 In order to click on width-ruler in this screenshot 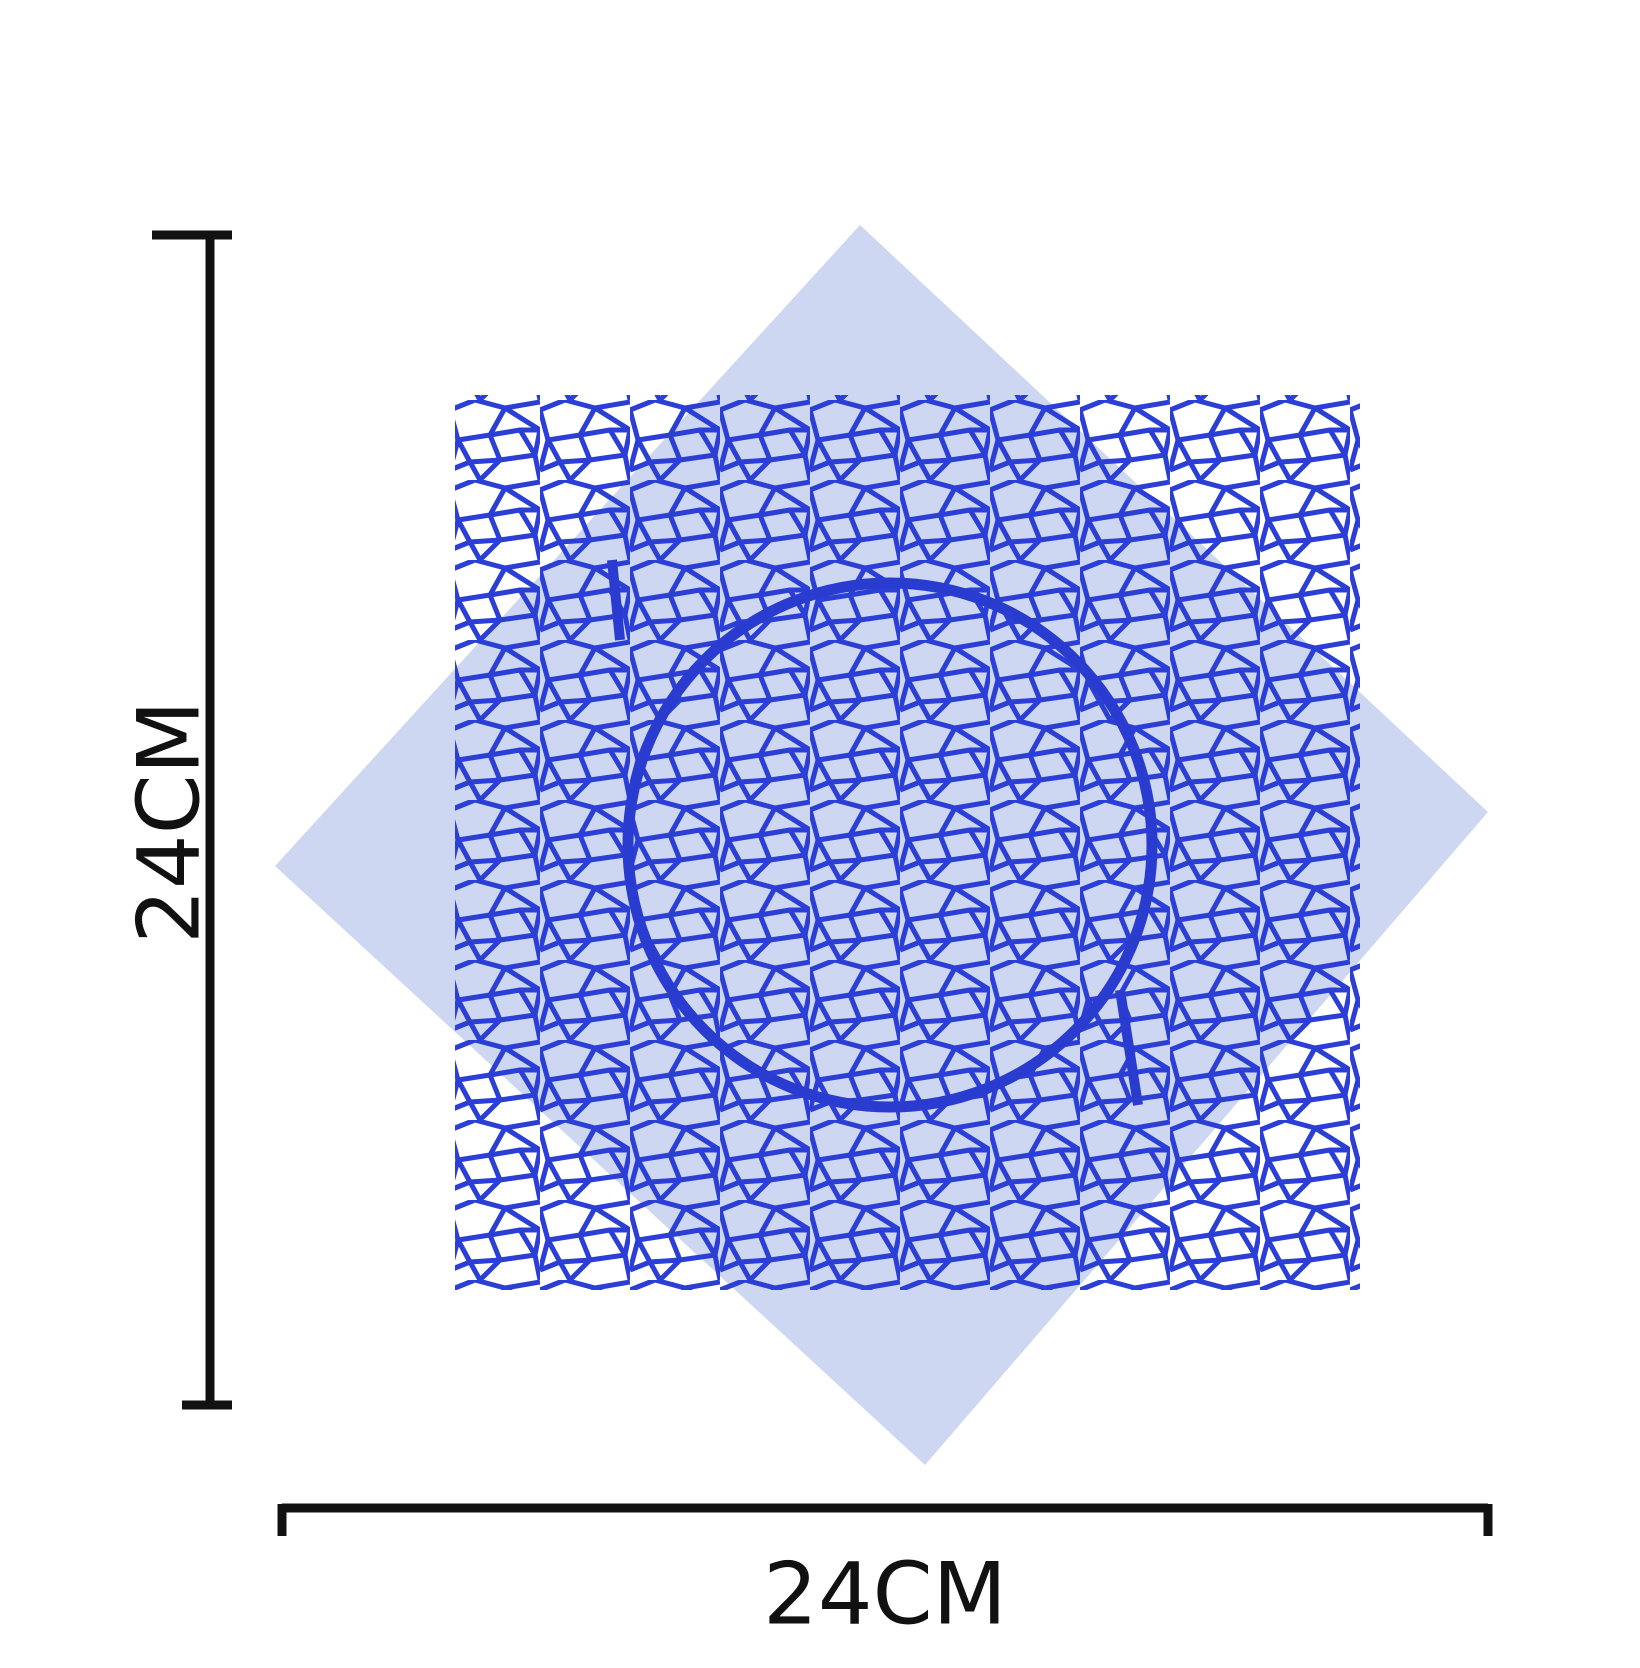, I will do `click(885, 1519)`.